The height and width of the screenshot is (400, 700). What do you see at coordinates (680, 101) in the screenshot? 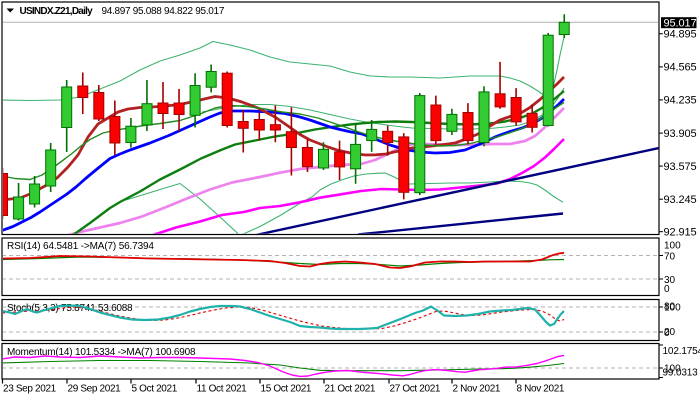
I see `svg-text: 94.235` at bounding box center [680, 101].